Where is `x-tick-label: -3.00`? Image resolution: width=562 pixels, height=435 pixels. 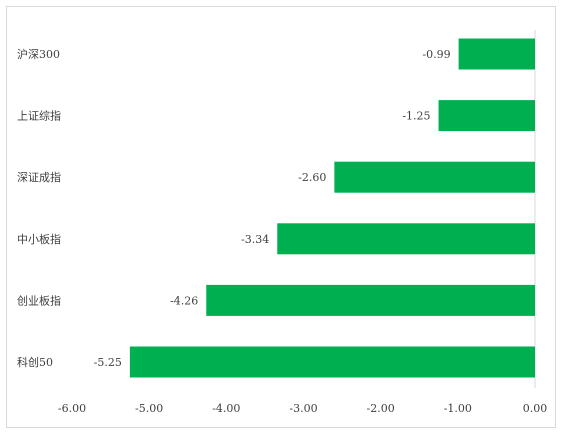
x-tick-label: -3.00 is located at coordinates (303, 408).